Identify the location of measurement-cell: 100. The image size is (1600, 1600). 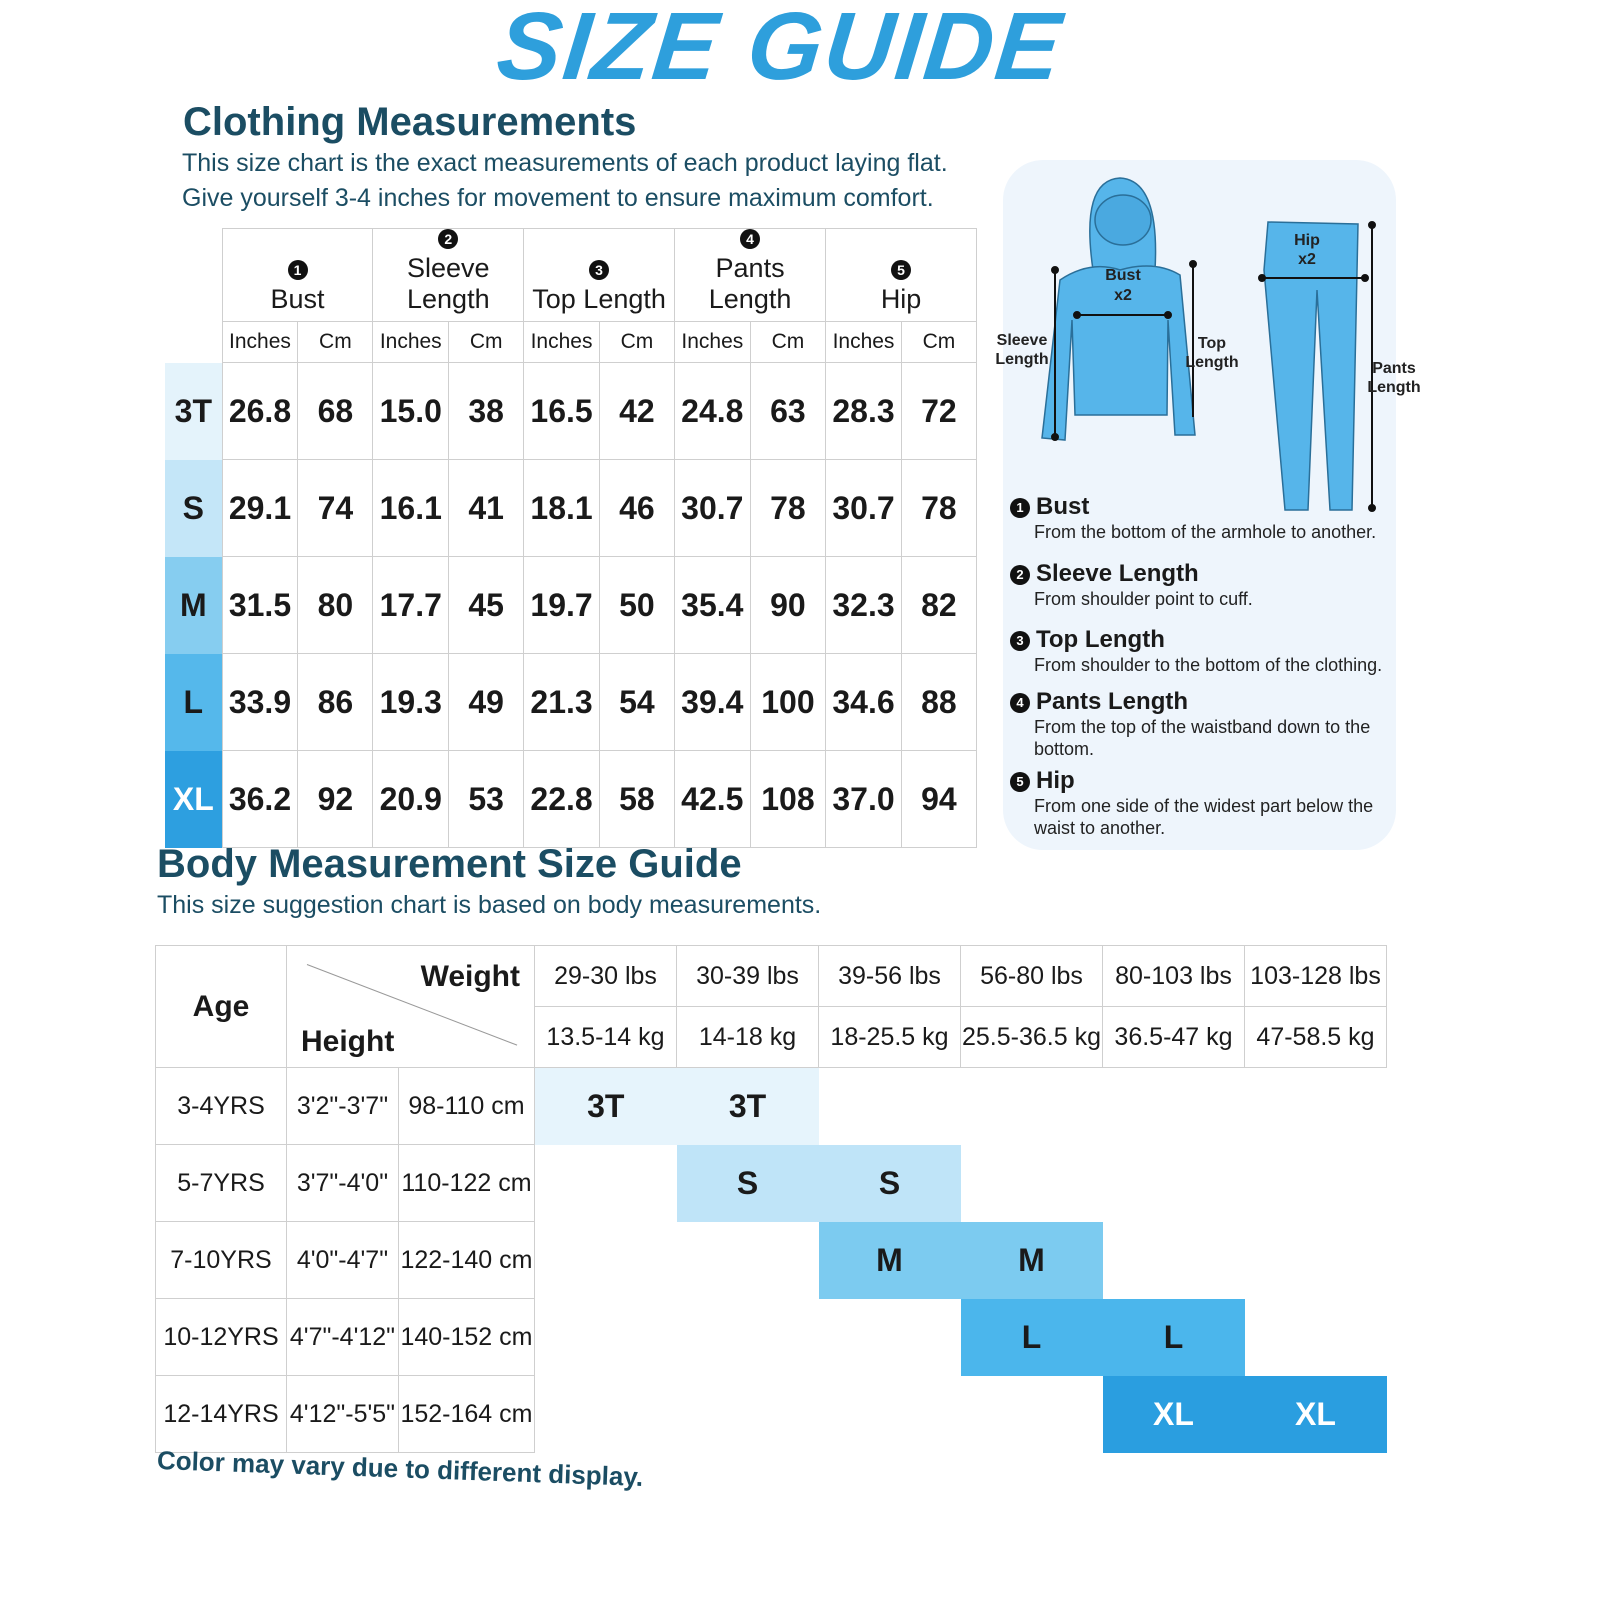
(788, 702).